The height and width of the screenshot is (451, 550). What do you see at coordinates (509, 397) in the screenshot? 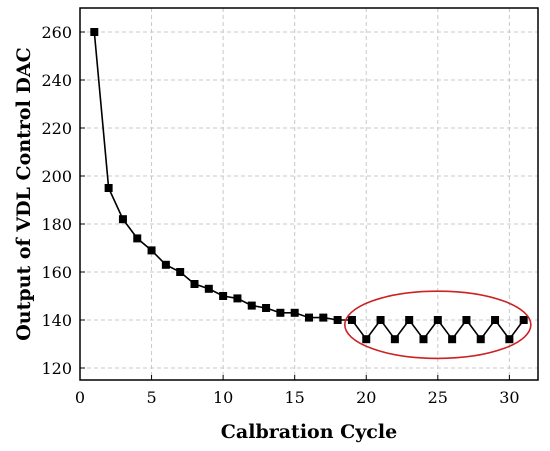
I see `x-tick-label: 30` at bounding box center [509, 397].